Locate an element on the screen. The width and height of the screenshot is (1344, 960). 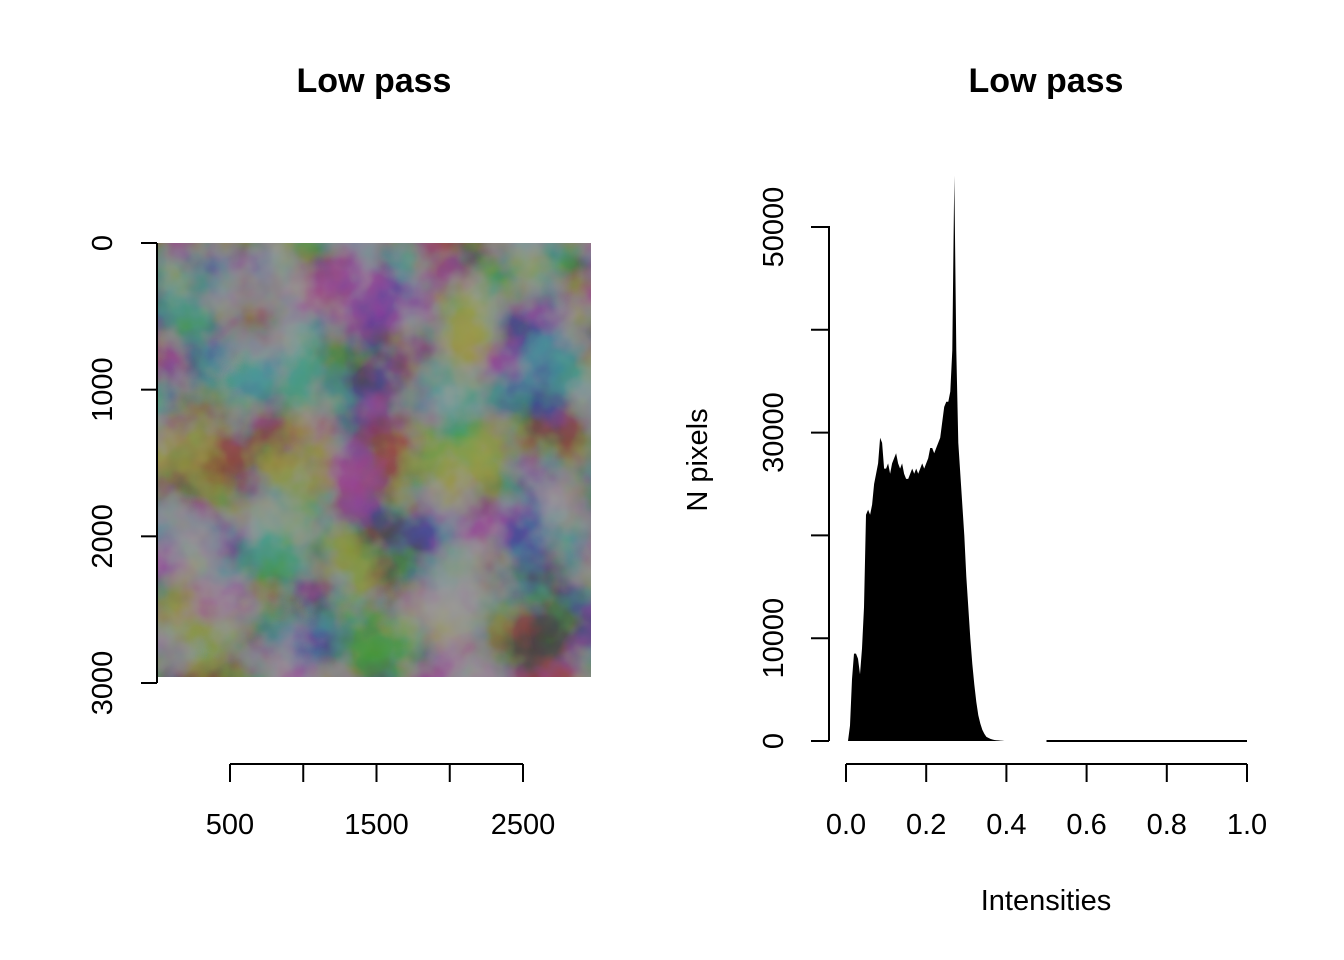
histogram-x-tick-label: 1.0 is located at coordinates (1247, 825).